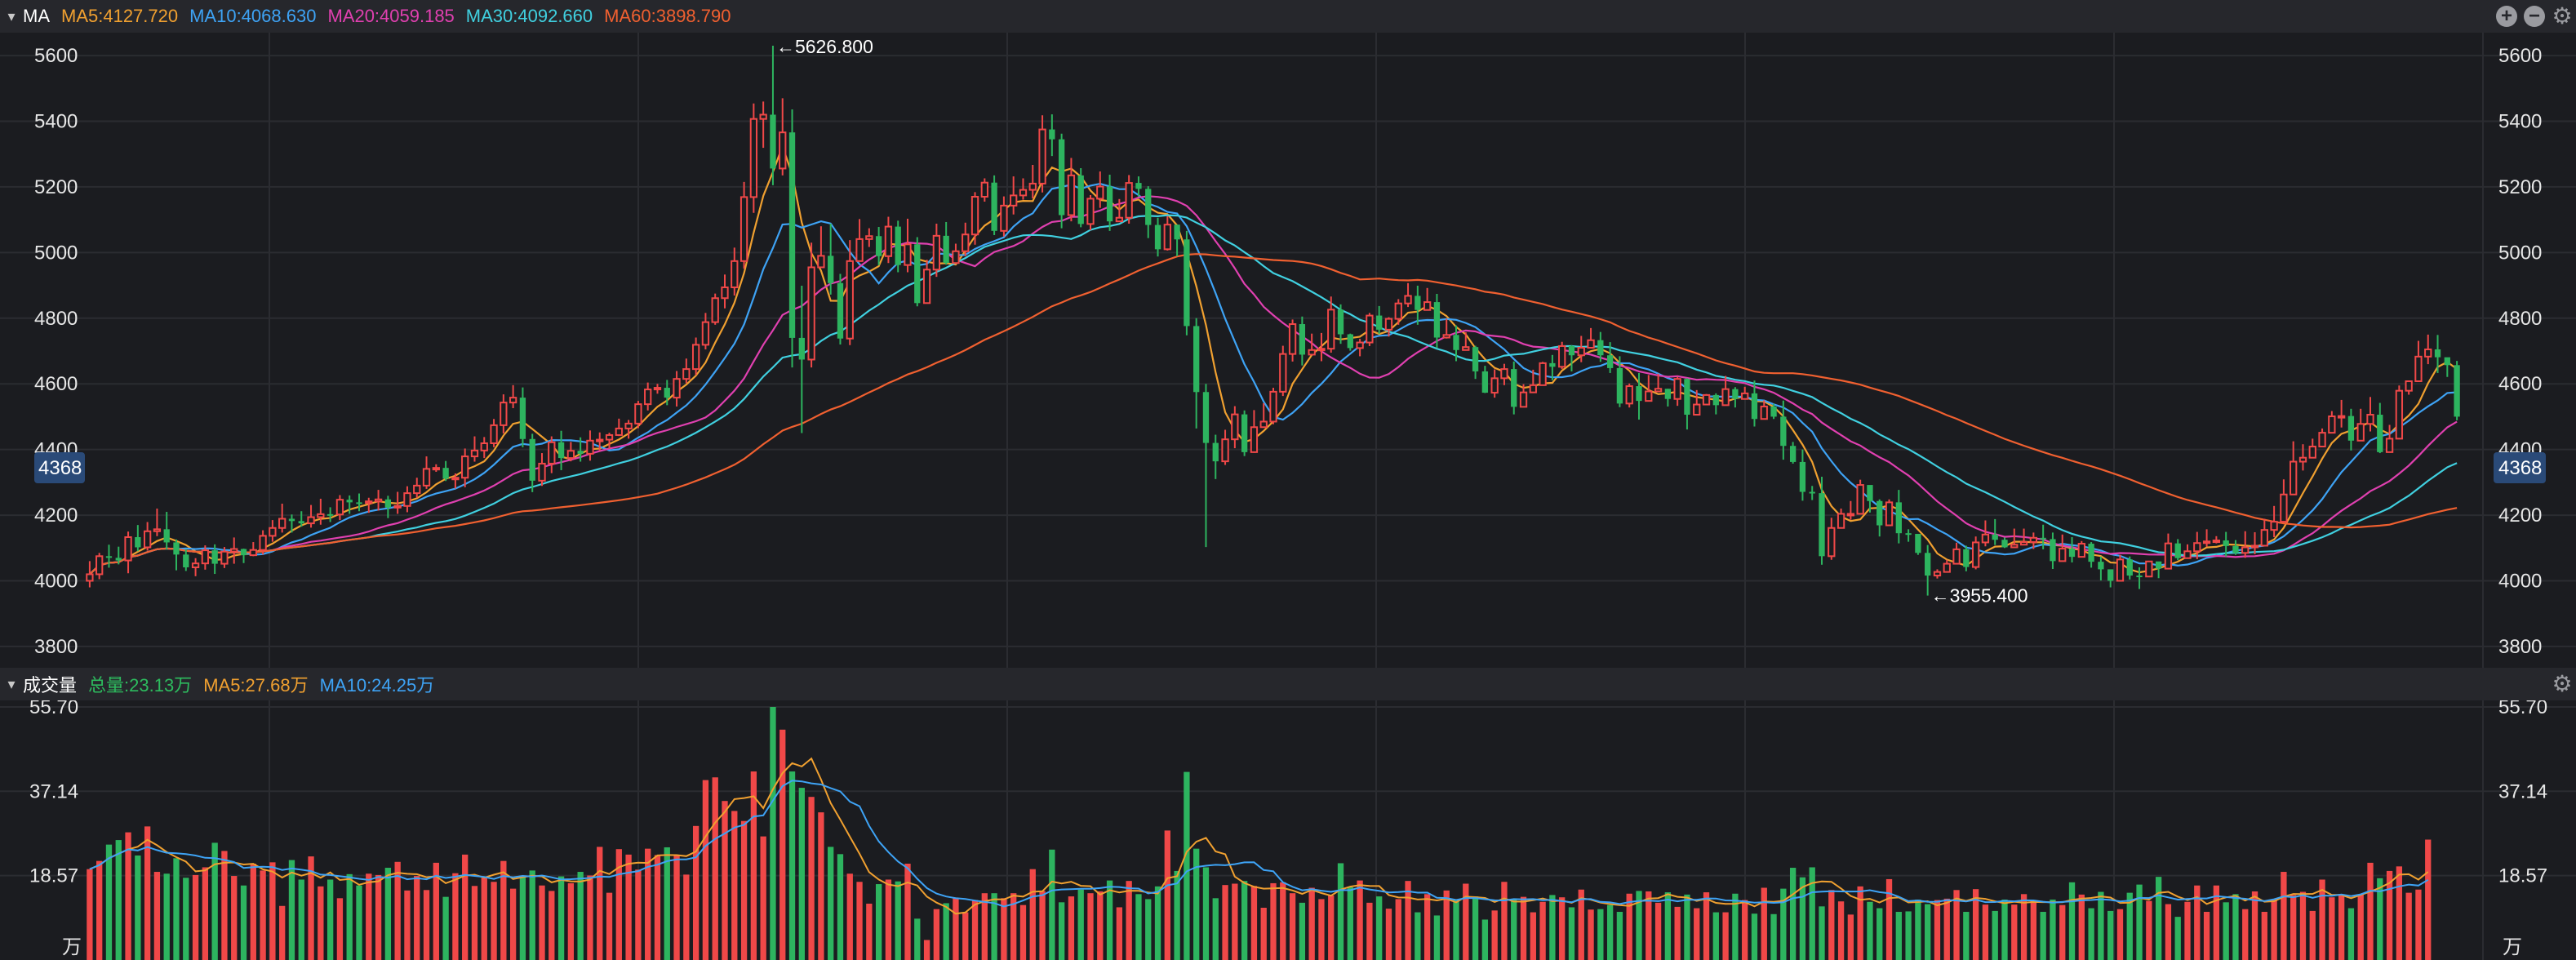  What do you see at coordinates (53, 791) in the screenshot?
I see `volume-tick-label-left: 37.14` at bounding box center [53, 791].